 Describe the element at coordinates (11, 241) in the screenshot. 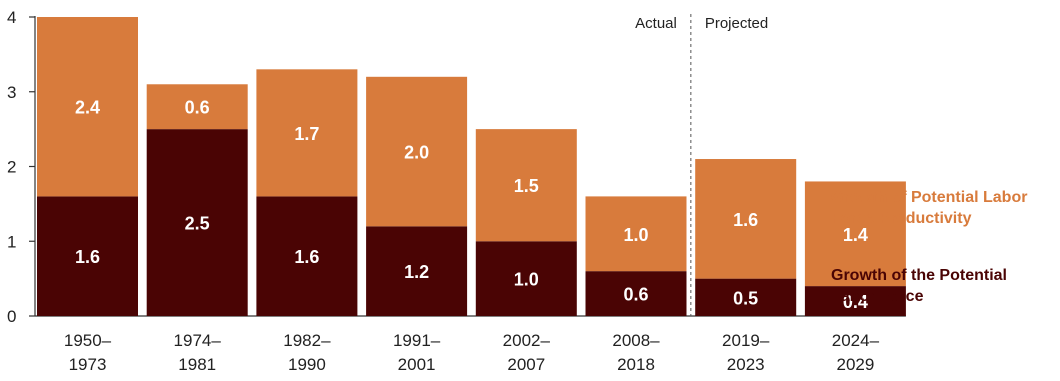

I see `y-tick-label: 1` at that location.